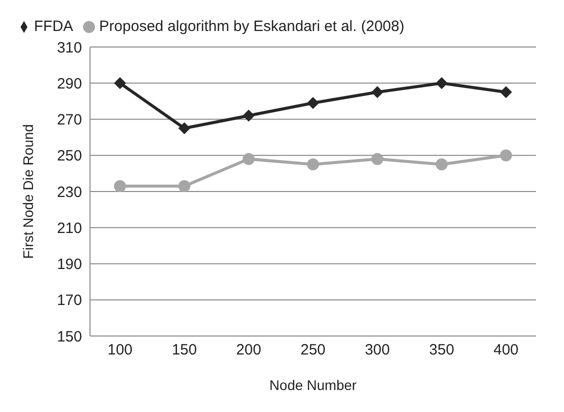 The height and width of the screenshot is (412, 564). I want to click on y-tick-label: 190, so click(69, 265).